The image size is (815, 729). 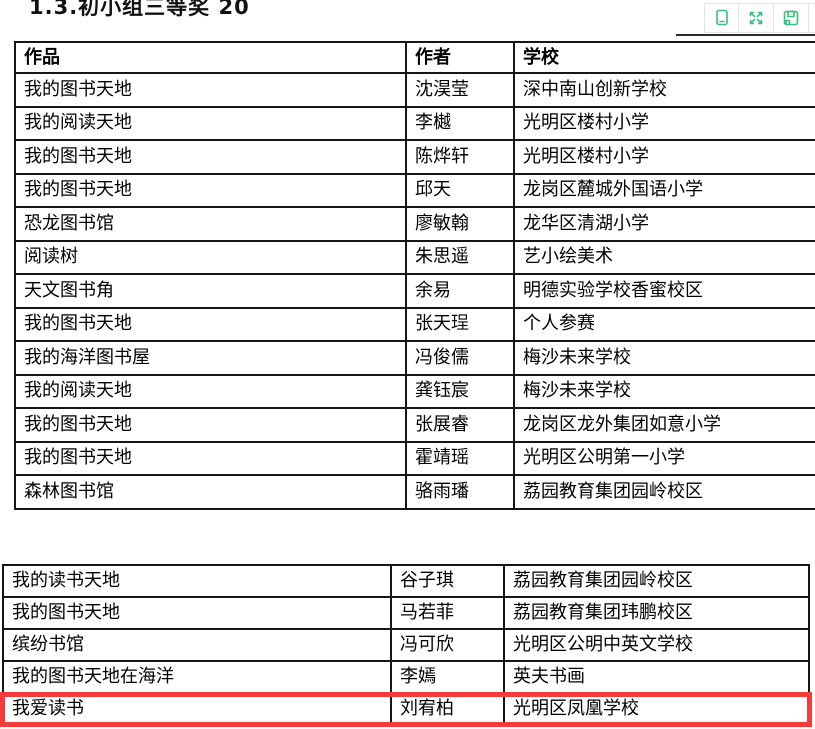 I want to click on cell-author: 李嫣, so click(x=447, y=677).